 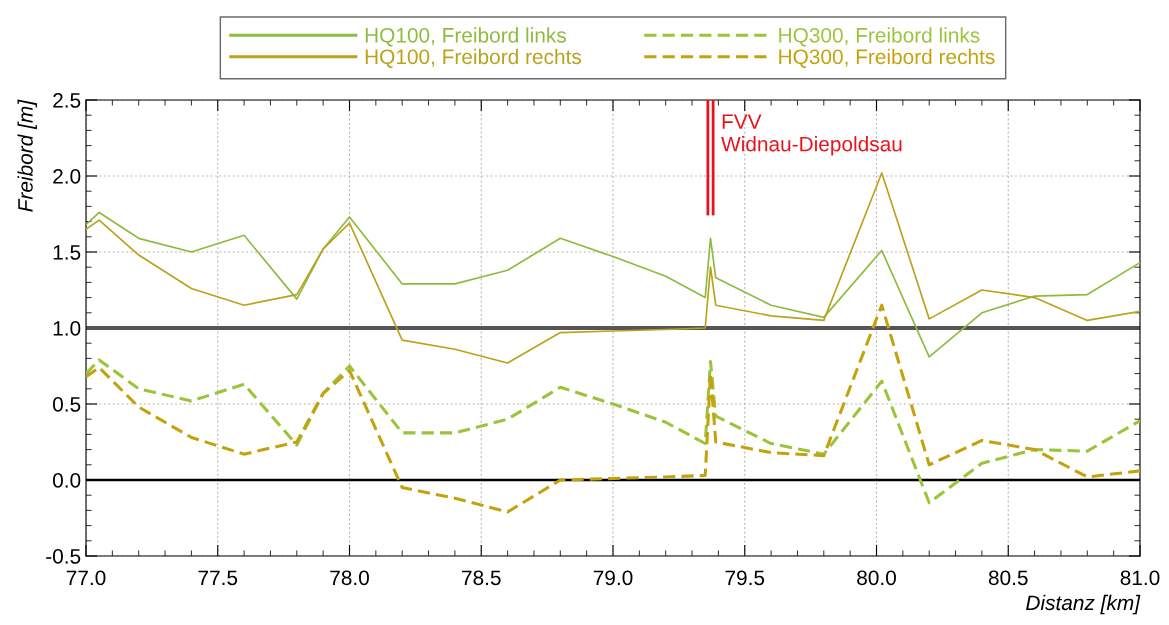 What do you see at coordinates (349, 578) in the screenshot?
I see `x-tick-label: 78.0` at bounding box center [349, 578].